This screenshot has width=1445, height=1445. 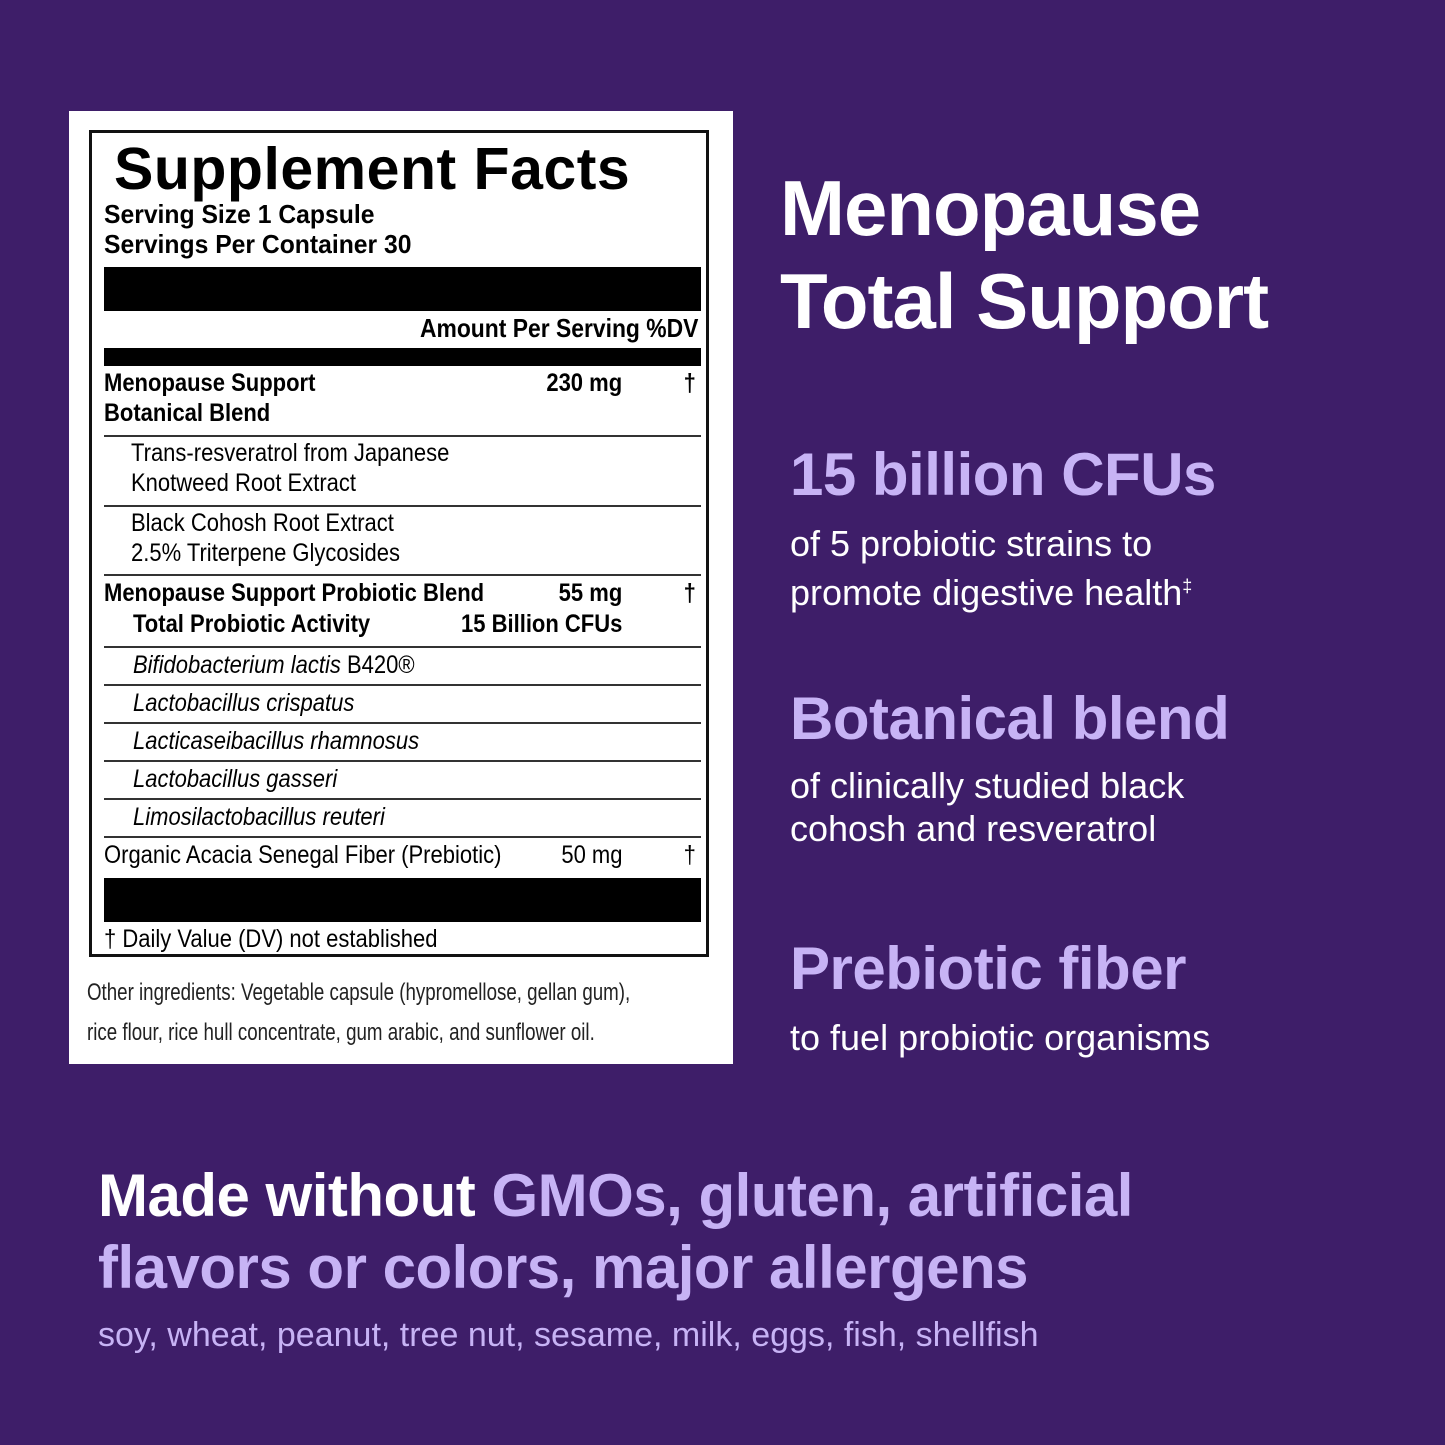 I want to click on ingredient-name-cont: Botanical Blend, so click(x=187, y=413).